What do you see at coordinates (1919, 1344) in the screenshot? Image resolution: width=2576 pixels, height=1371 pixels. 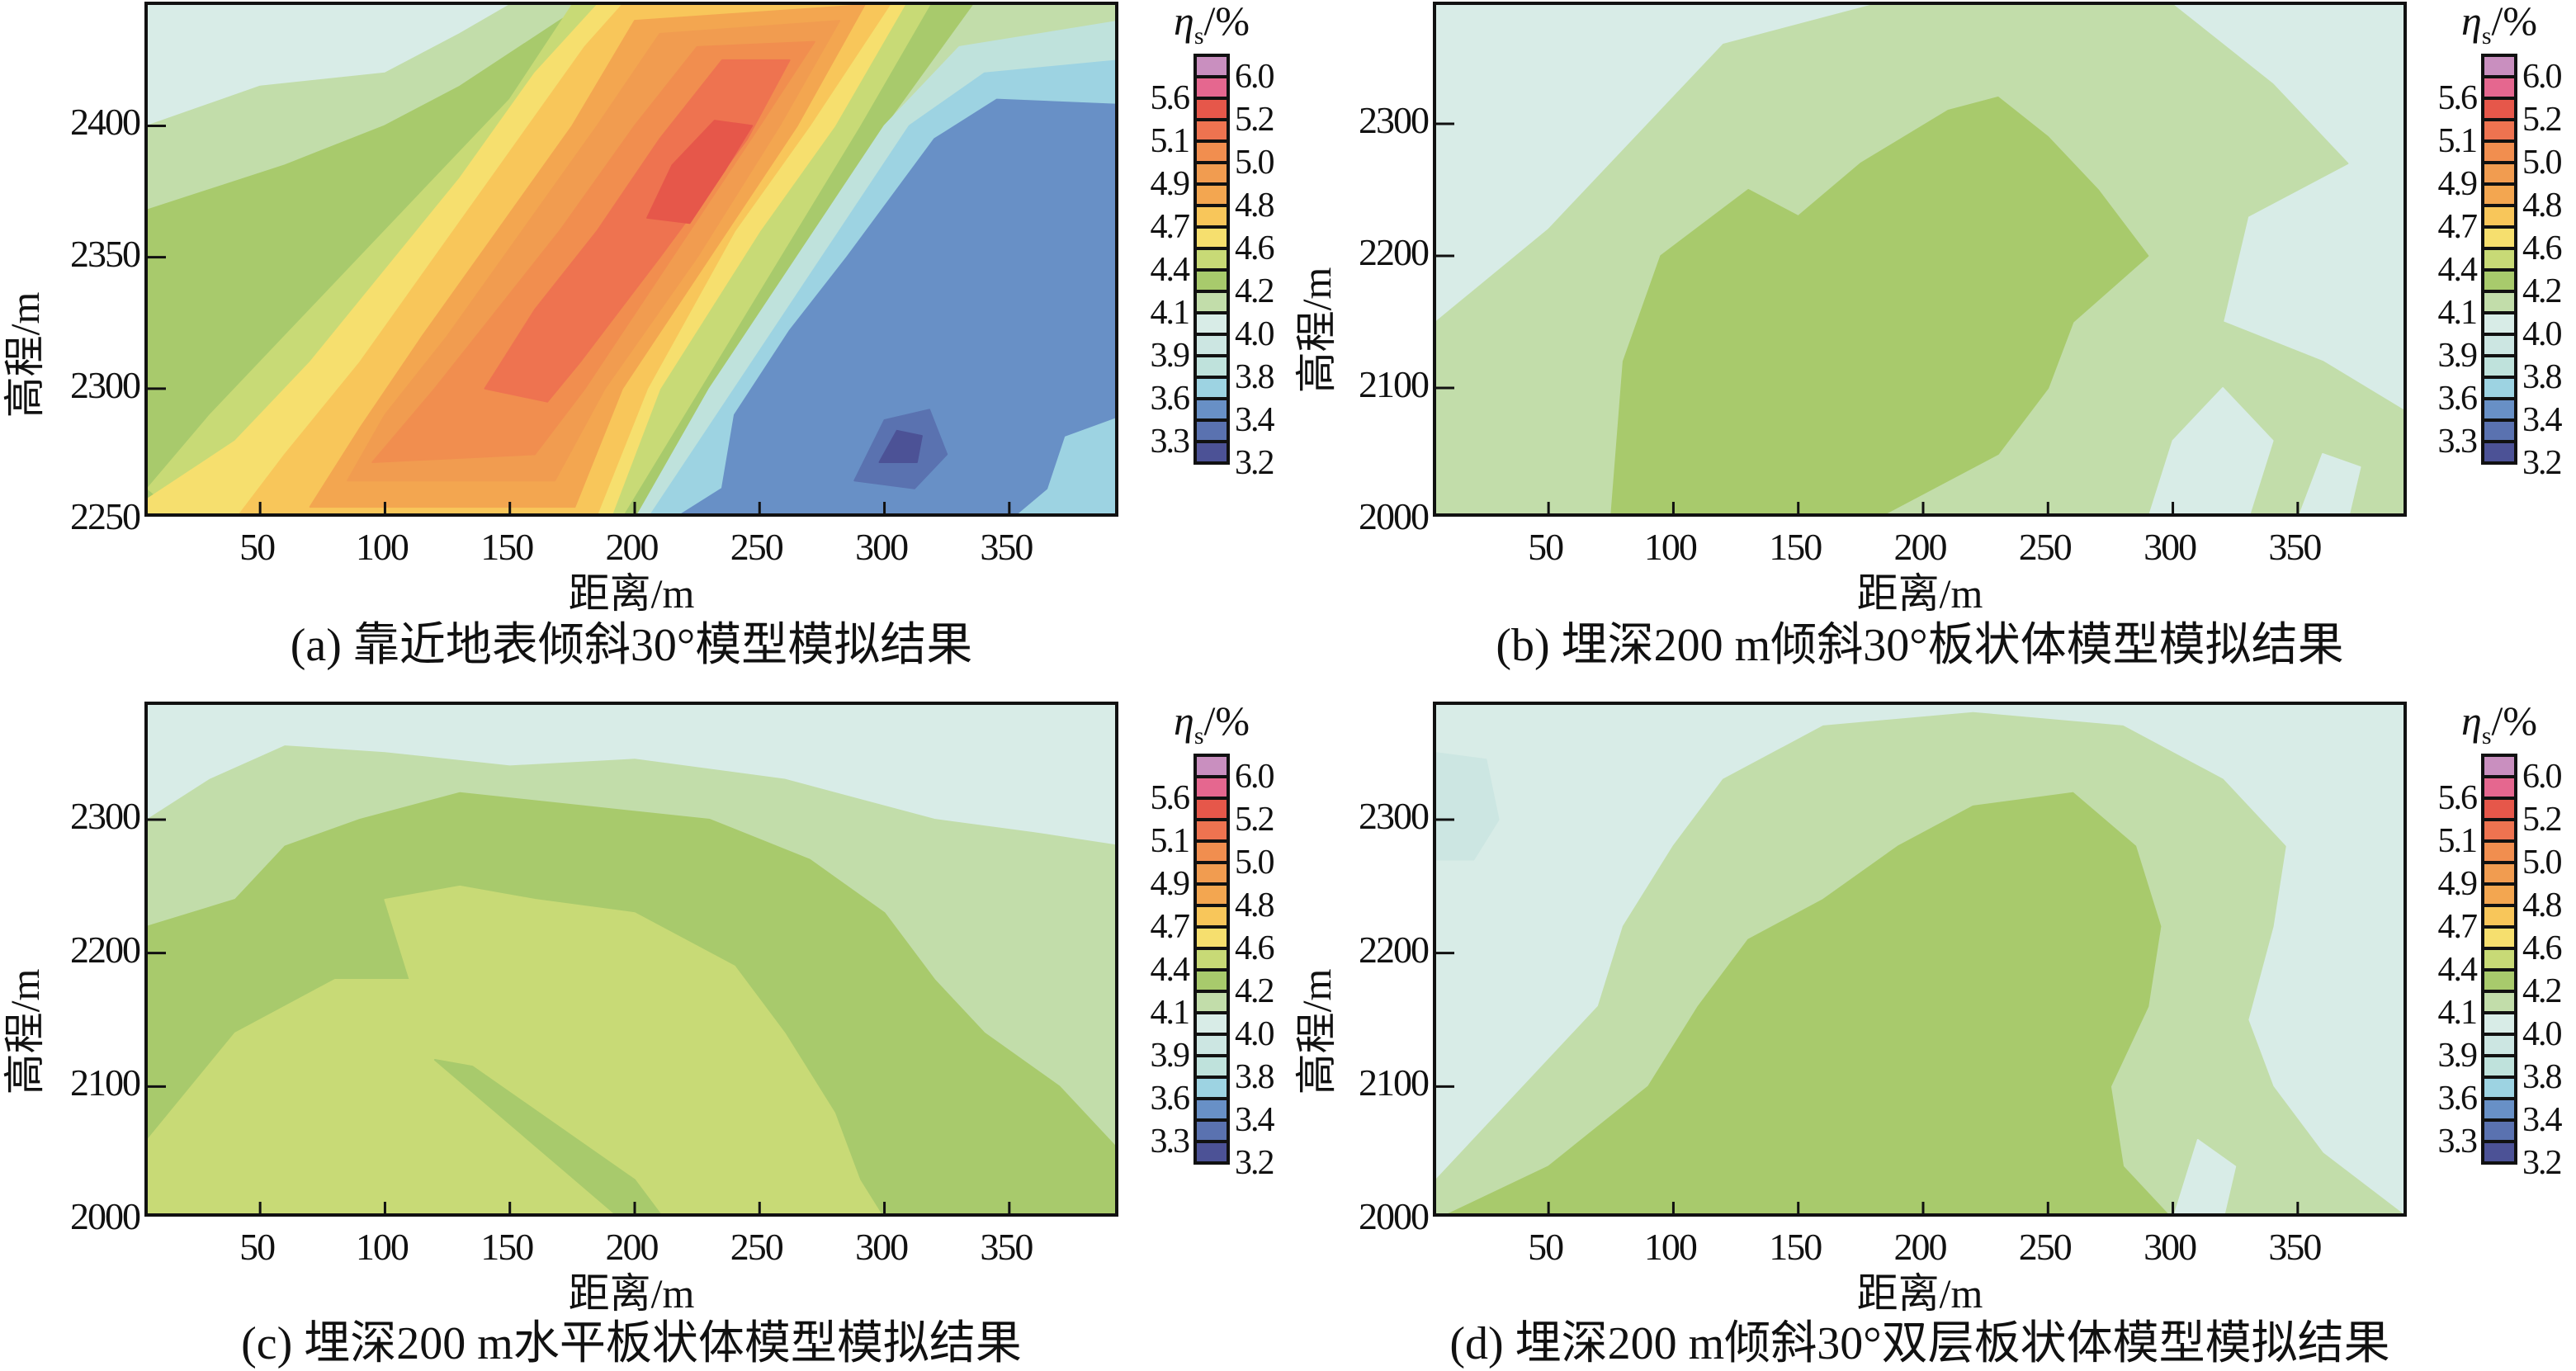 I see `panel-caption: (d) 埋深200 m倾斜30°双层板状体模型模拟结果` at bounding box center [1919, 1344].